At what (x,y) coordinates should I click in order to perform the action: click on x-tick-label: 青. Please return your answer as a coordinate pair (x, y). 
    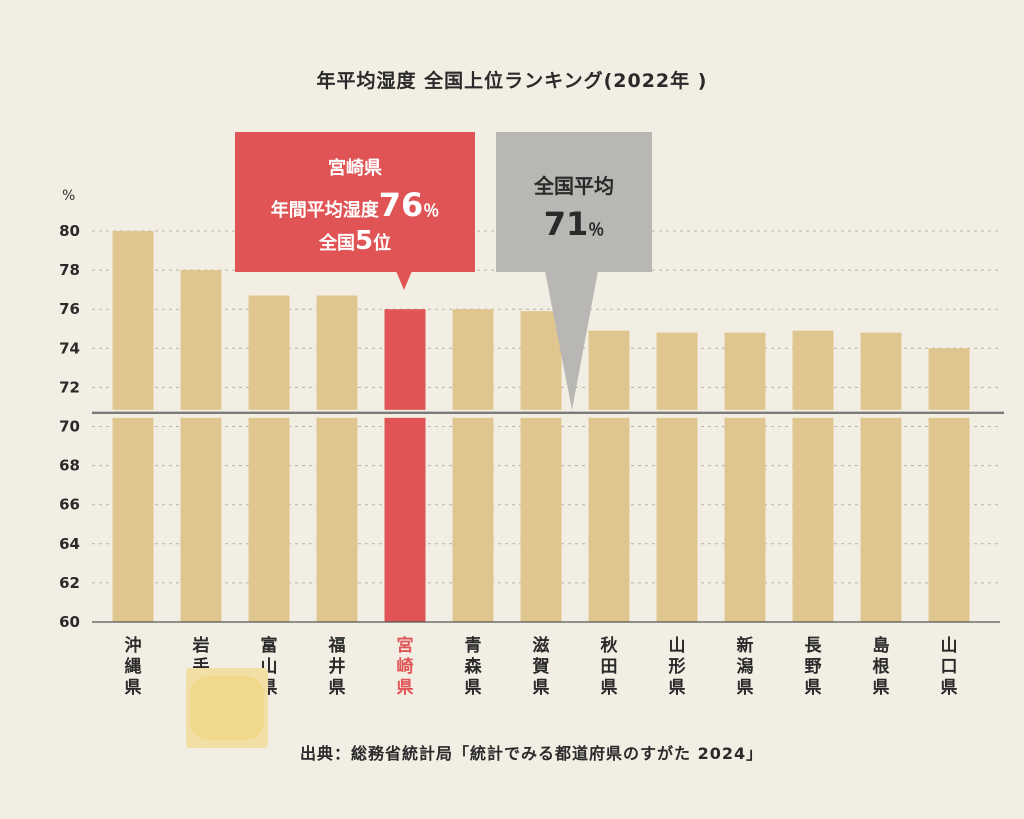
    Looking at the image, I should click on (473, 645).